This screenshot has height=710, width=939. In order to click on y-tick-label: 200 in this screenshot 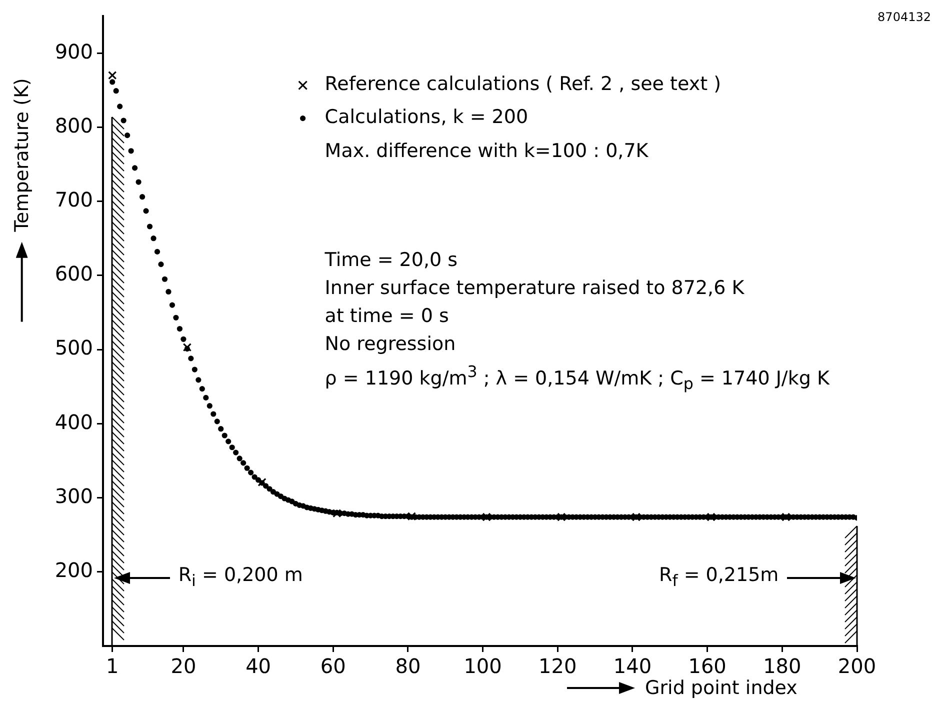, I will do `click(73, 570)`.